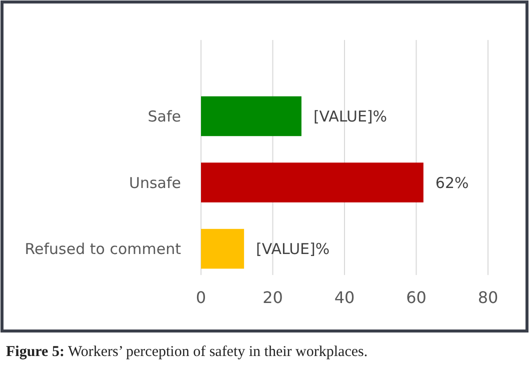  I want to click on x-tick-label: 0, so click(201, 297).